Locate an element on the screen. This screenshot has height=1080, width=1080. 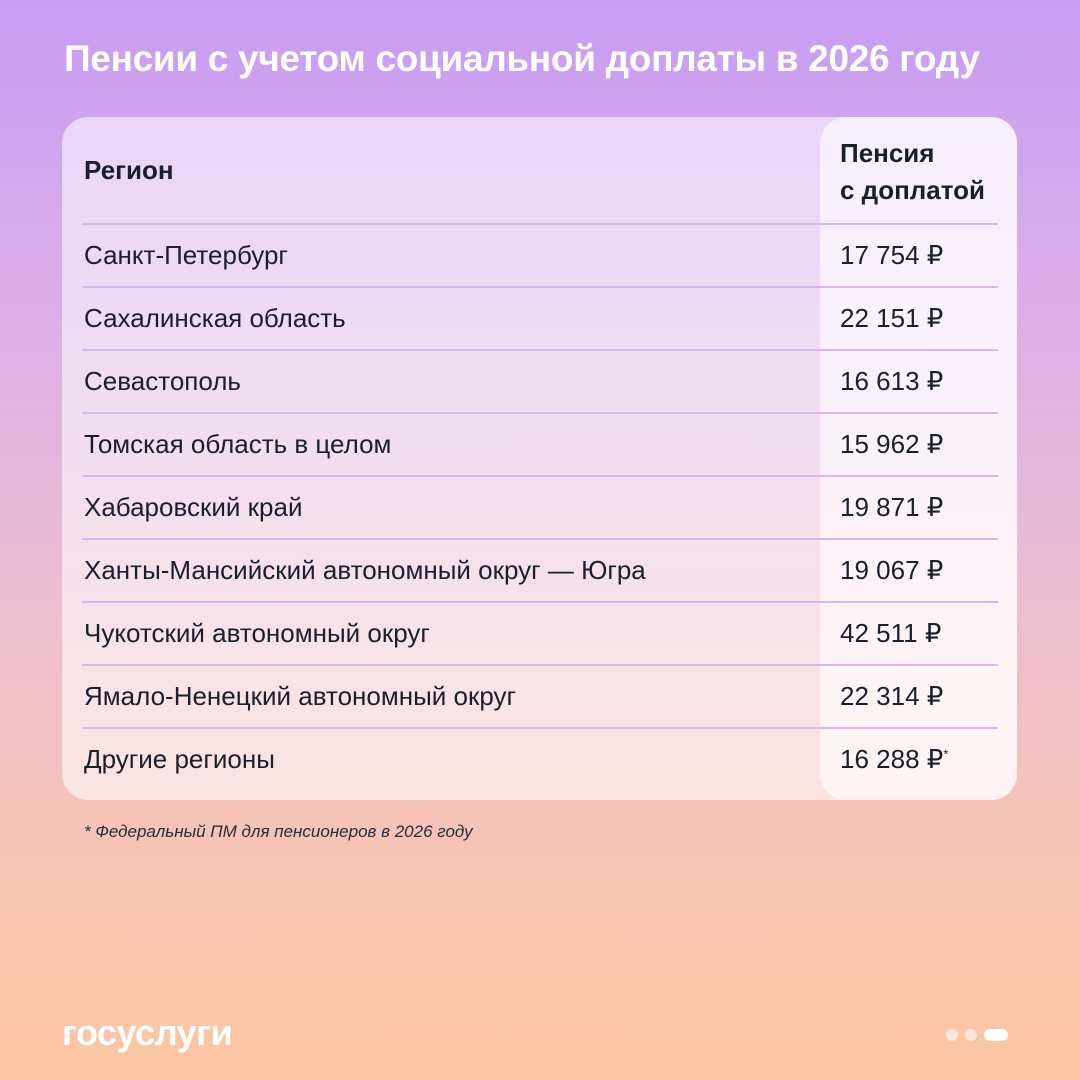
pension-value: 15 962 ₽ is located at coordinates (891, 444).